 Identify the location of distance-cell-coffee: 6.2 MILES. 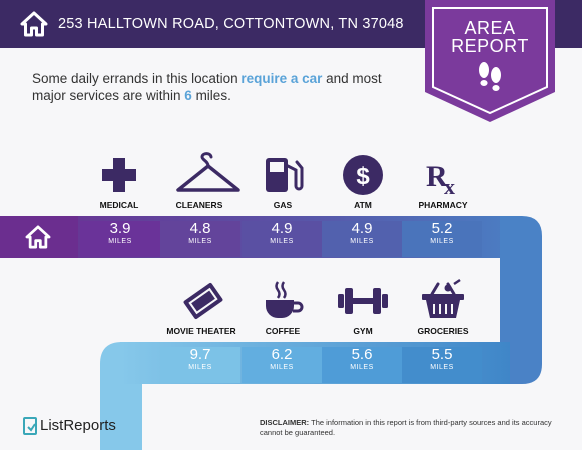
(282, 365).